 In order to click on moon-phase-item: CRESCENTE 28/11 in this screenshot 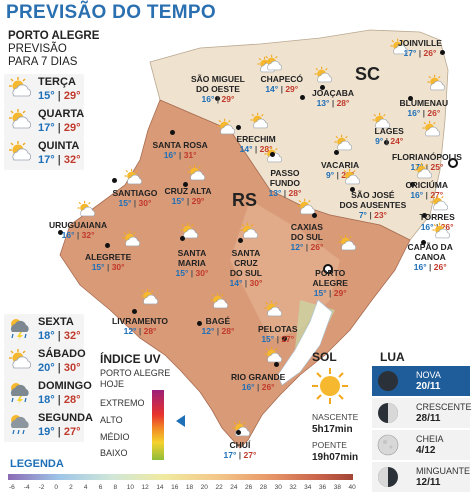, I will do `click(422, 413)`.